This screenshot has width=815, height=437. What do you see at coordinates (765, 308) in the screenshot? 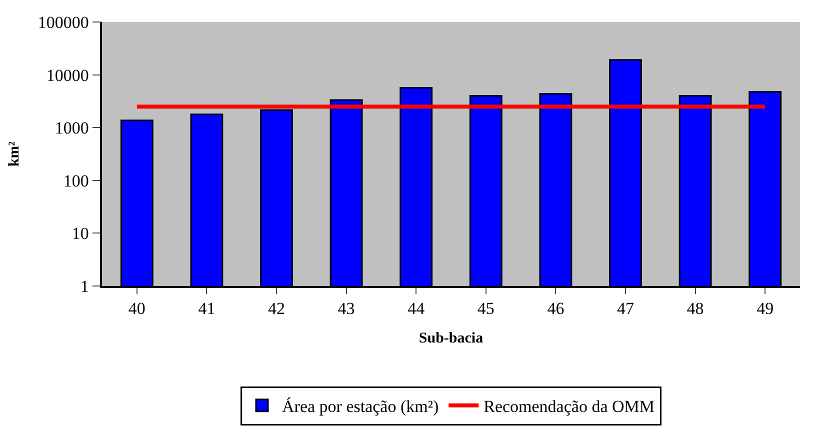
I see `x-tick-label: 49` at bounding box center [765, 308].